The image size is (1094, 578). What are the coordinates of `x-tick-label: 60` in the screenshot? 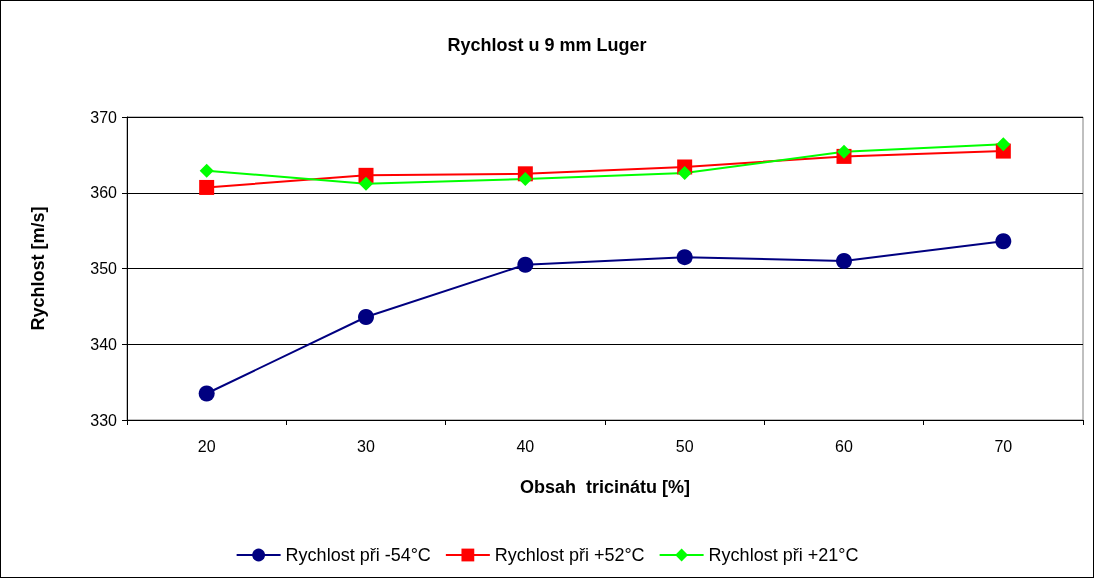 It's located at (844, 446).